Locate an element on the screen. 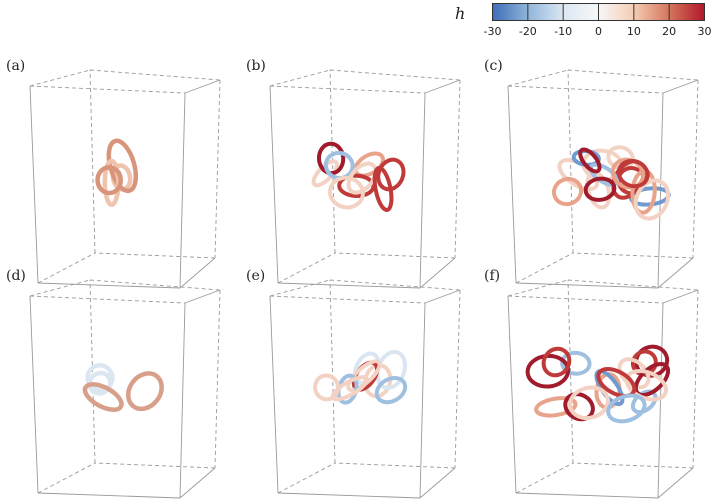 The width and height of the screenshot is (713, 500). vortex-box-b is located at coordinates (365, 179).